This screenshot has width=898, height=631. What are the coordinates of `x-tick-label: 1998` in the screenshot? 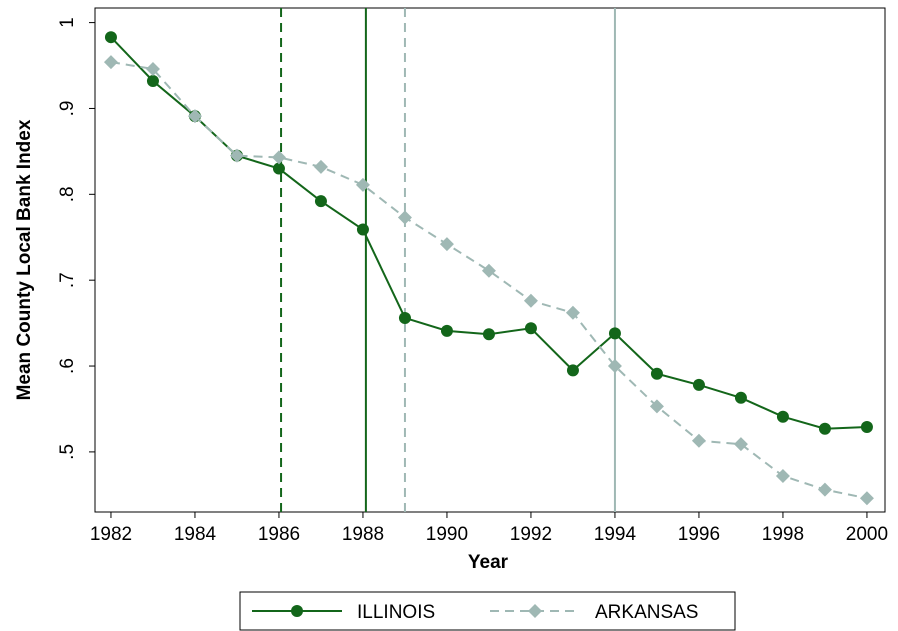 It's located at (783, 534).